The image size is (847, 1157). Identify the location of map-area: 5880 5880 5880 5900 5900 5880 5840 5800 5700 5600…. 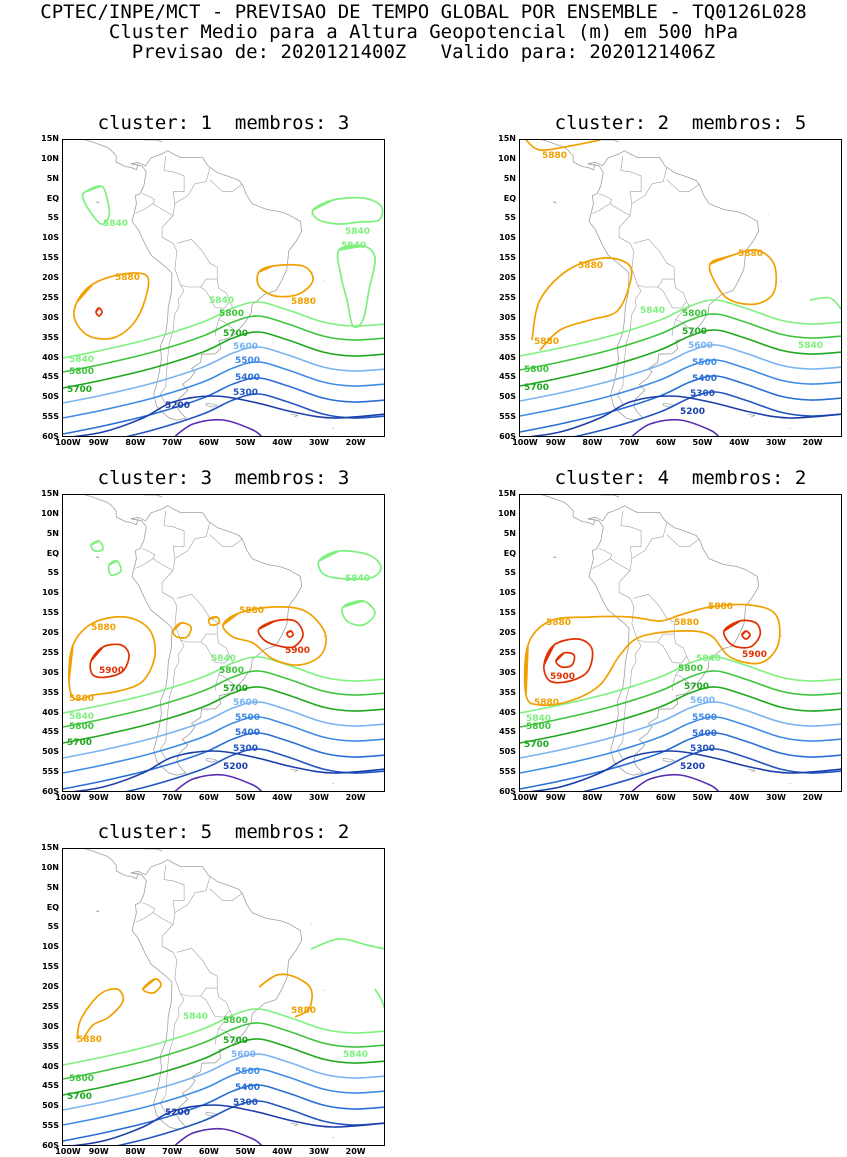
(680, 643).